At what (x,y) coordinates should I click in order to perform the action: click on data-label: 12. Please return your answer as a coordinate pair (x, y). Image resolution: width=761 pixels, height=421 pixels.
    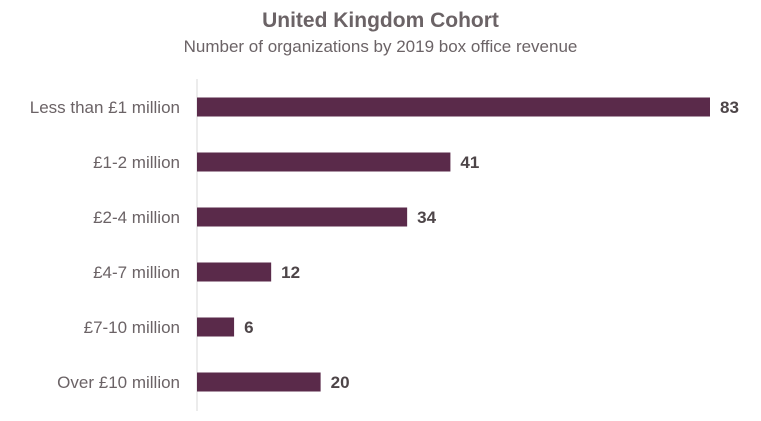
    Looking at the image, I should click on (290, 272).